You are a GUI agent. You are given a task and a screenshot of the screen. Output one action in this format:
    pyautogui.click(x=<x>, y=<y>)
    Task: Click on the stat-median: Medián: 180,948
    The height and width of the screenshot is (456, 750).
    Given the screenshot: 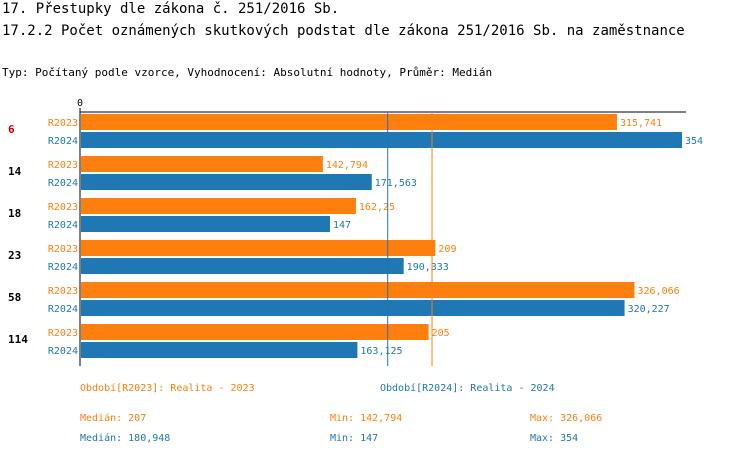 What is the action you would take?
    pyautogui.click(x=125, y=438)
    